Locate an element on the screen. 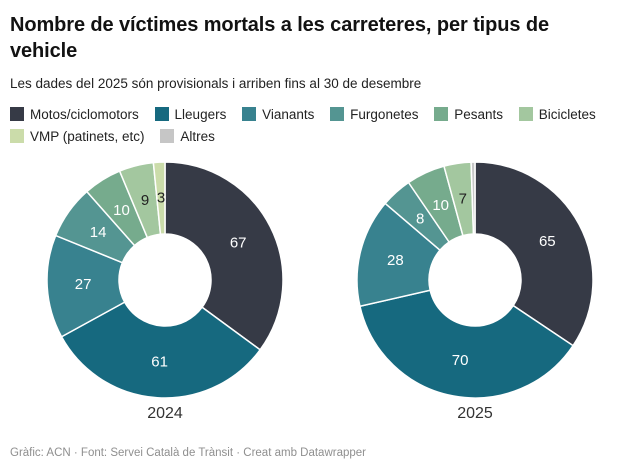  legend-item-5: Bicicletes is located at coordinates (557, 114).